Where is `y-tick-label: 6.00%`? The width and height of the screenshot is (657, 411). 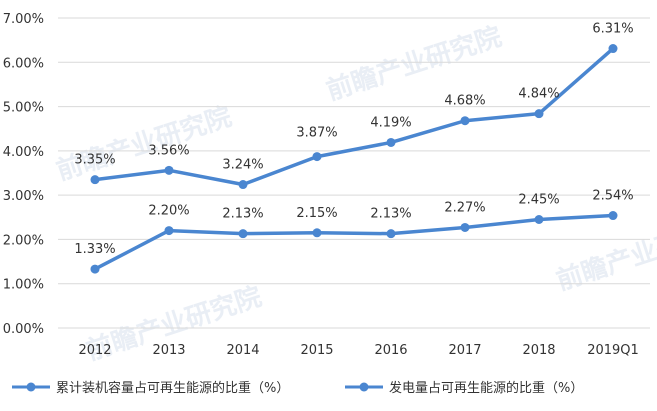 y-tick-label: 6.00% is located at coordinates (23, 63).